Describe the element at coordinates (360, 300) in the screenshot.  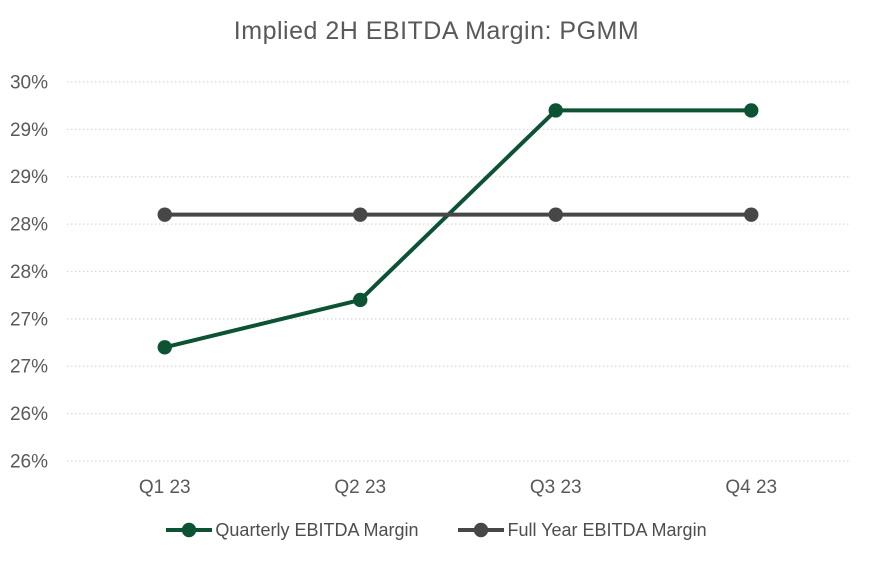
I see `data-point-series0-Q223` at that location.